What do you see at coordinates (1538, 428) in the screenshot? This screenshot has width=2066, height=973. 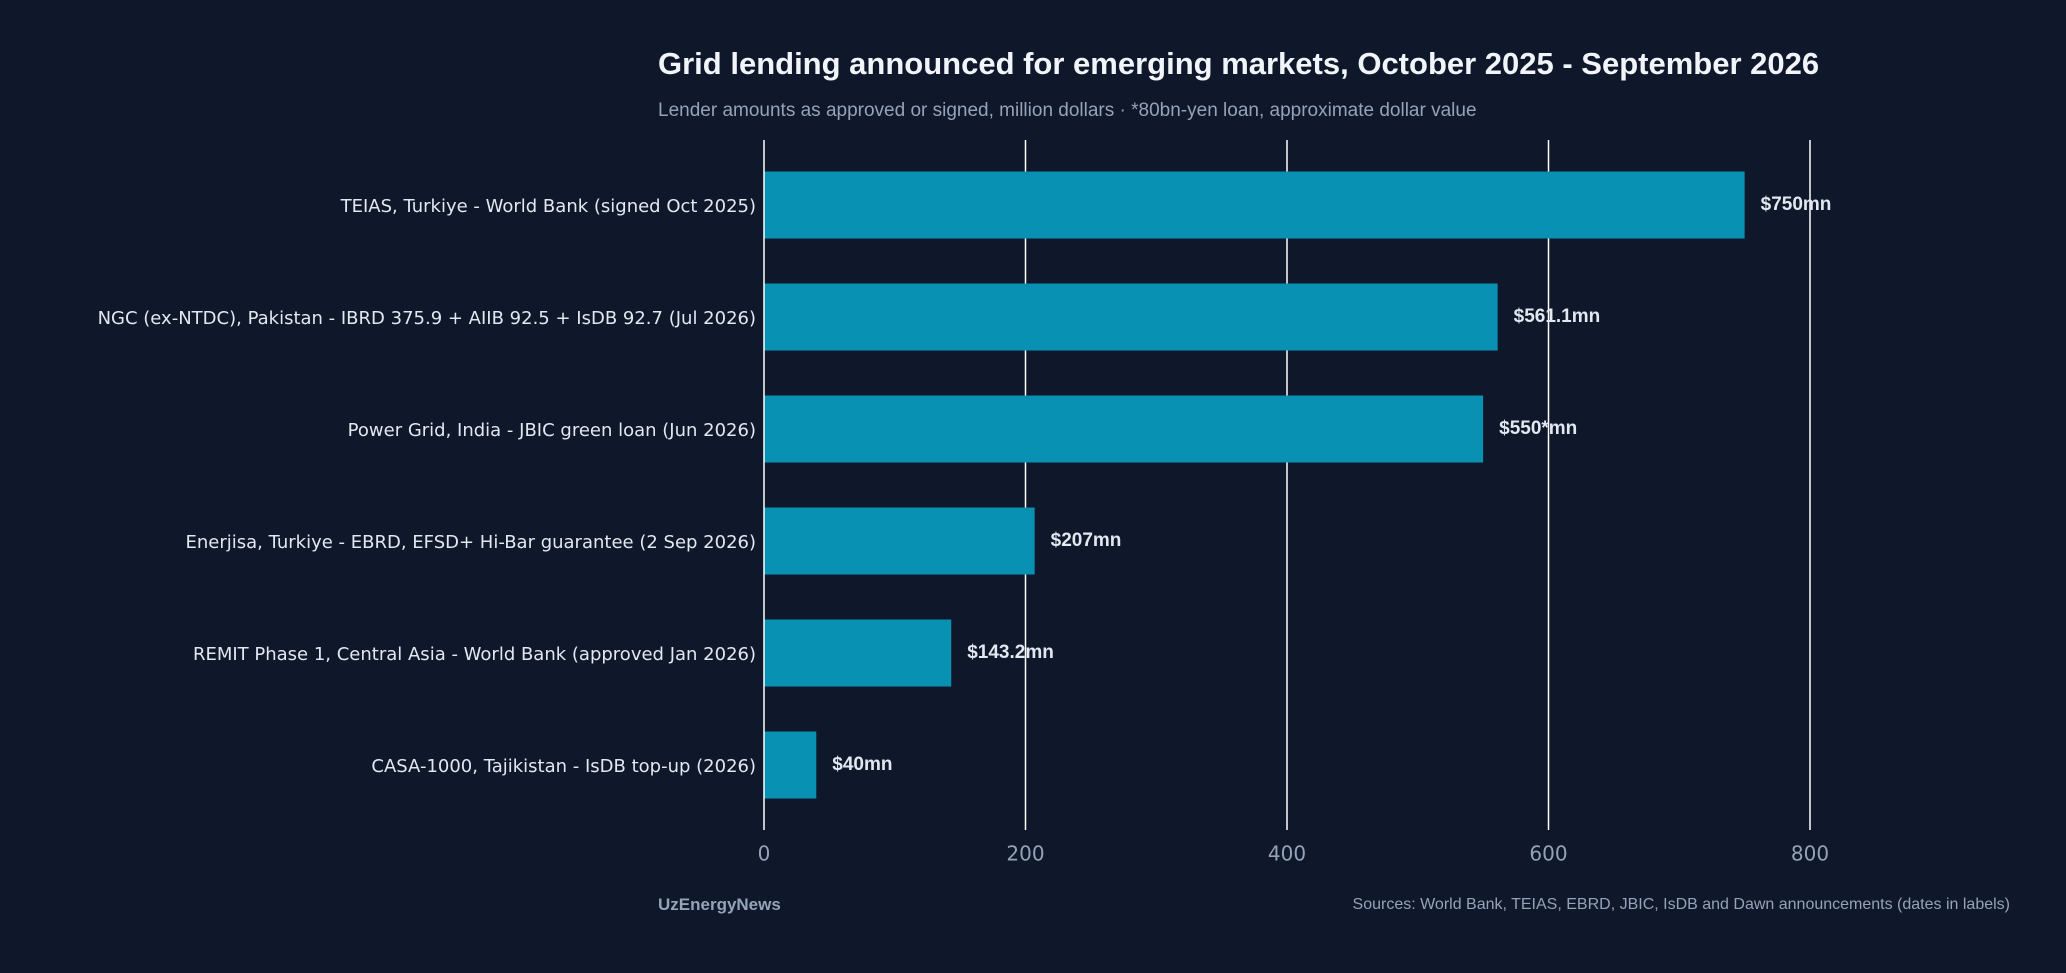 I see `data-label: $550*mn` at bounding box center [1538, 428].